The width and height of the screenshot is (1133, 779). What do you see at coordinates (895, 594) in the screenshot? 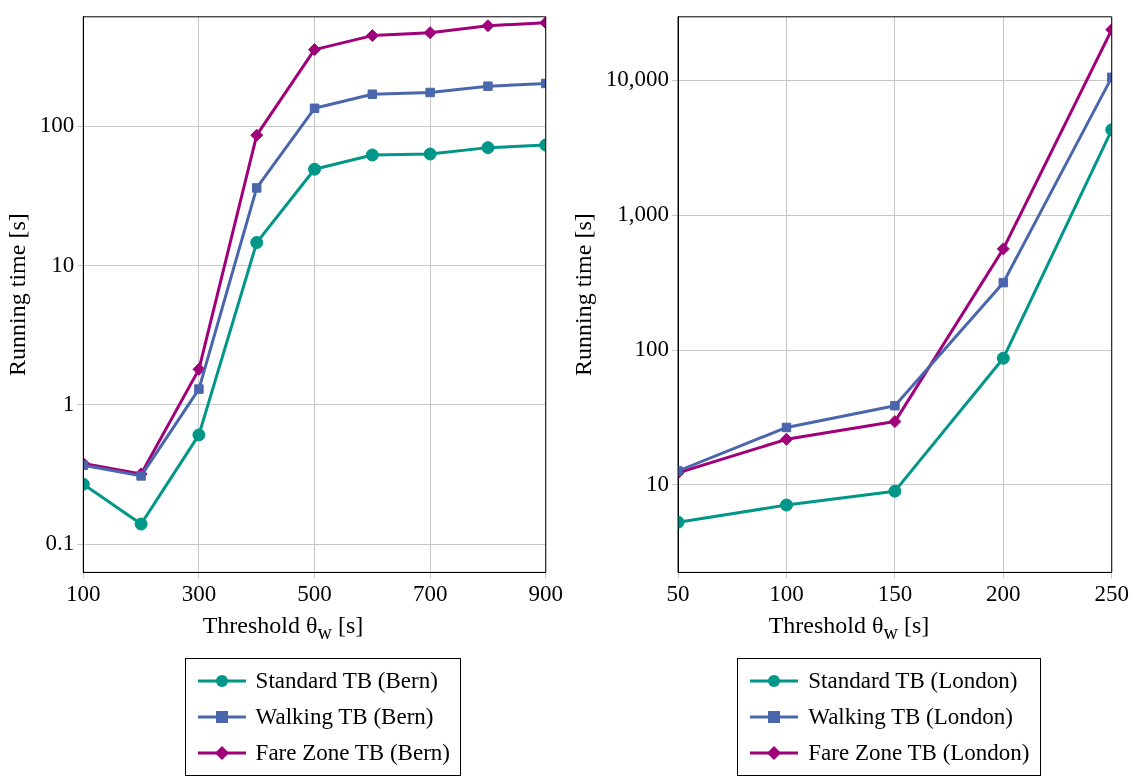
I see `x-tick-label: 150` at bounding box center [895, 594].